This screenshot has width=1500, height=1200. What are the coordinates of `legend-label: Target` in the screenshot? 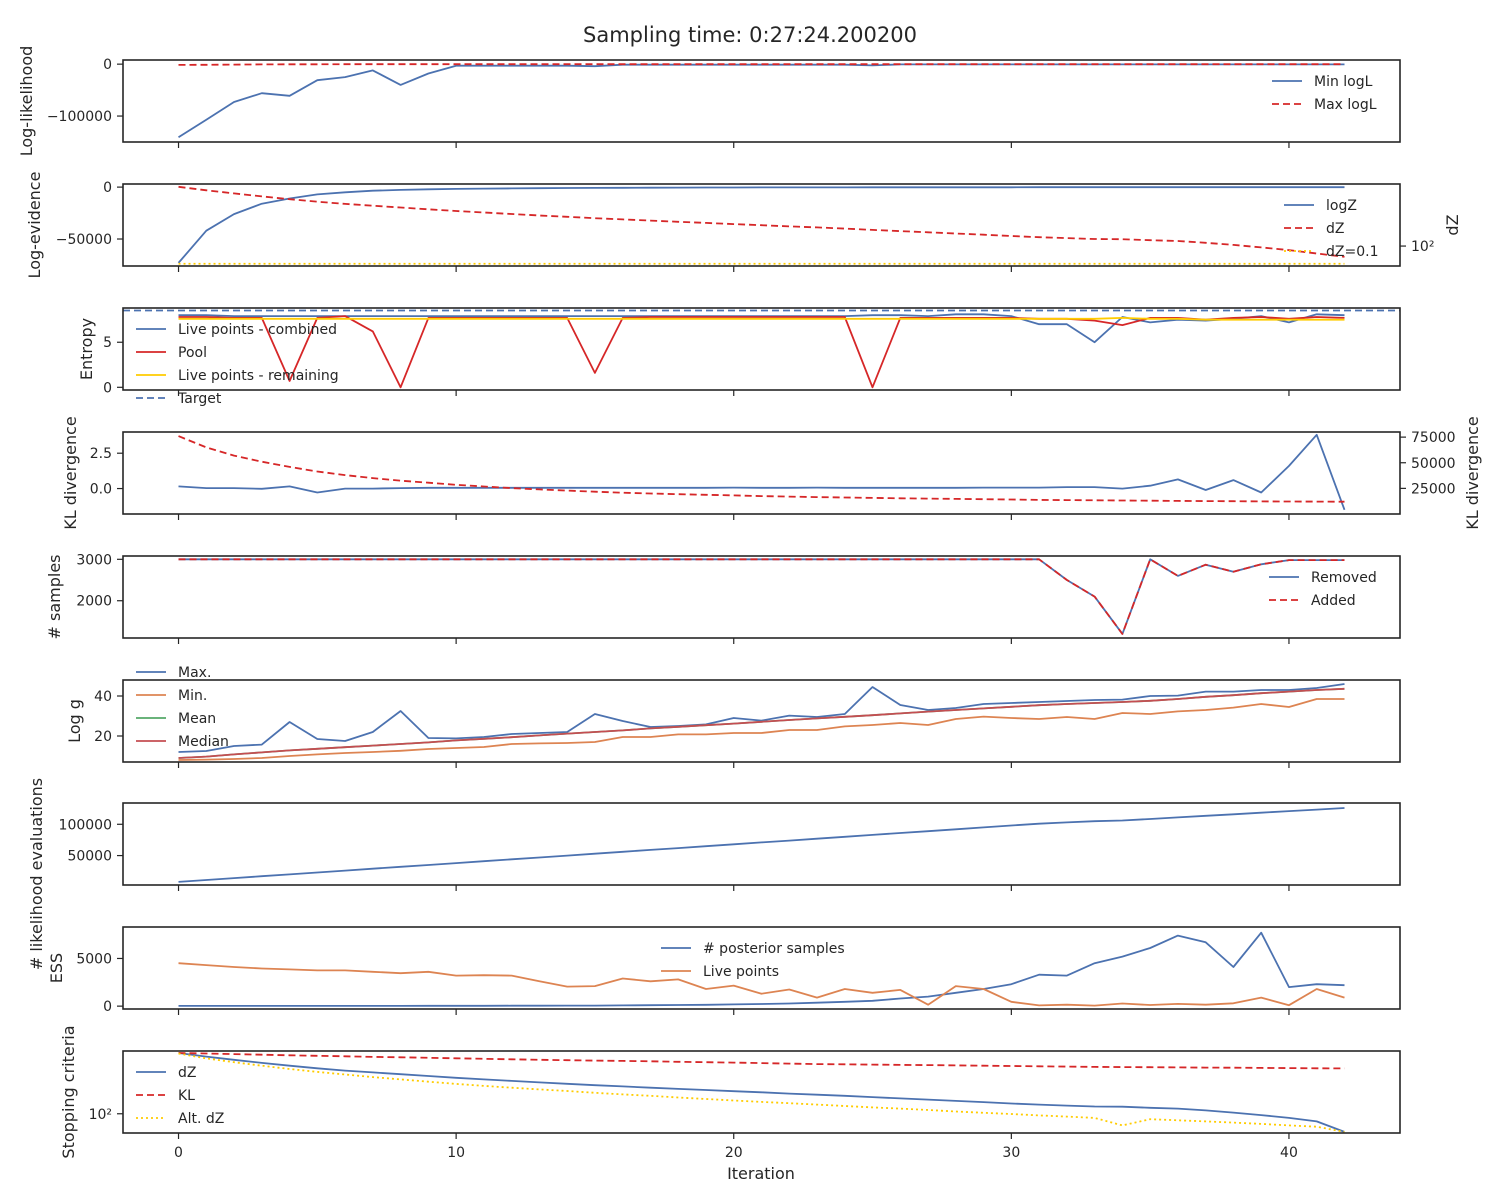 It's located at (199, 399).